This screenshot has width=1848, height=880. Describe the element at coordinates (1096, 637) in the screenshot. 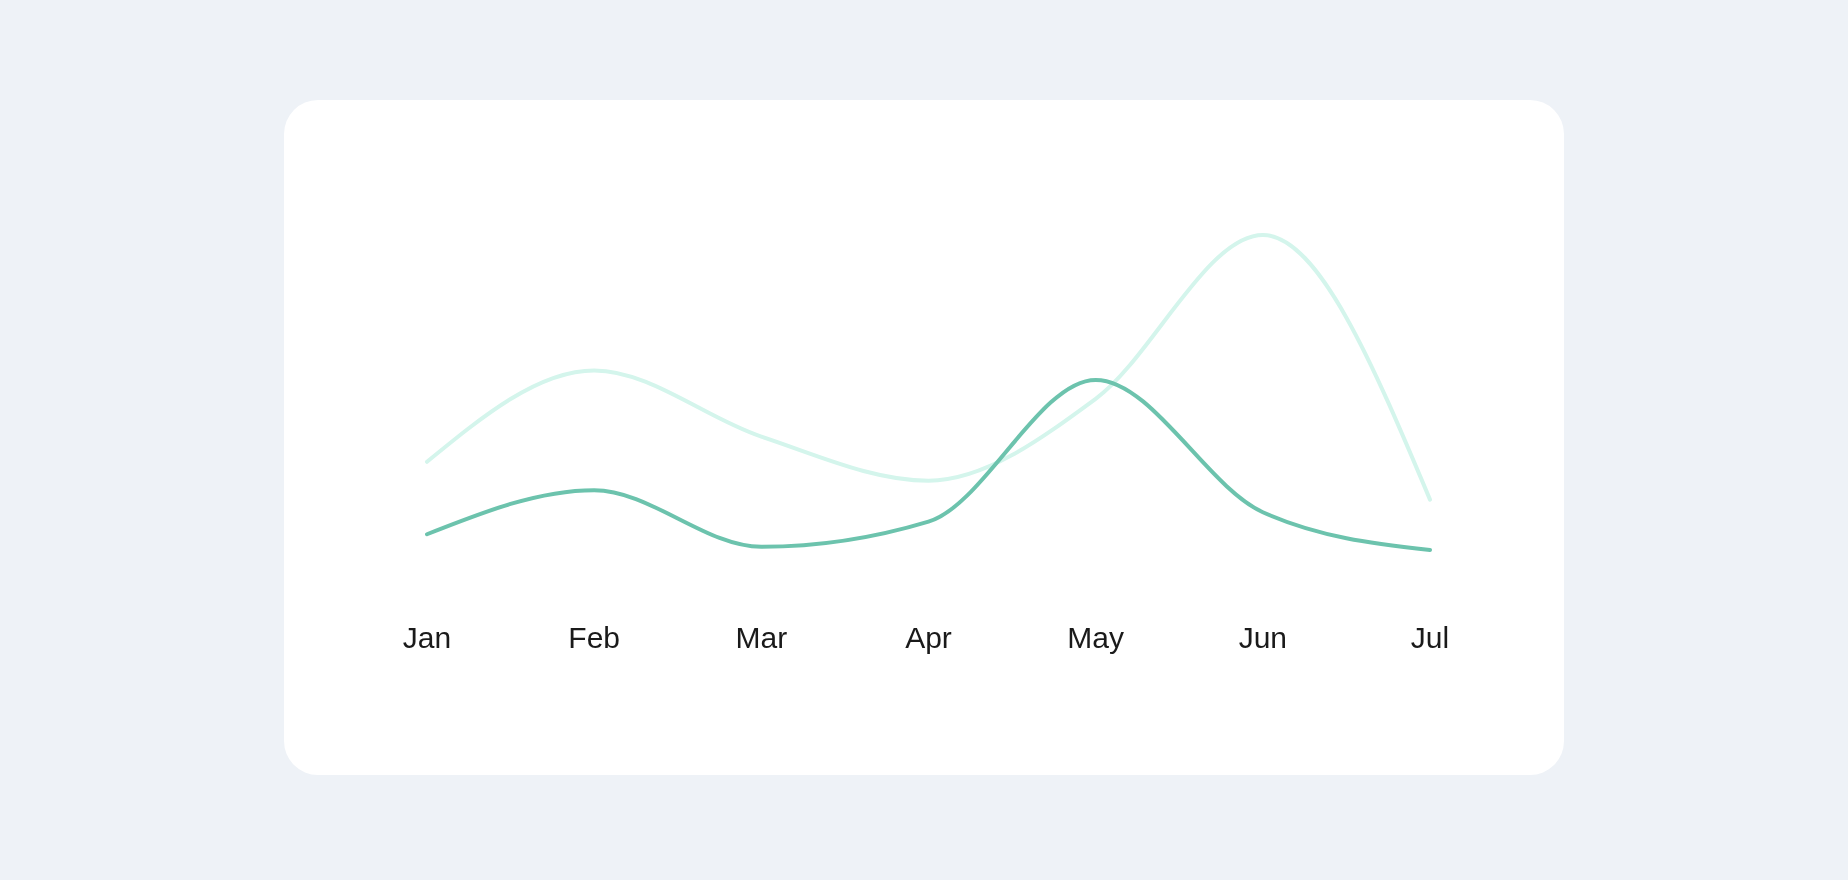

I see `x-tick-label: May` at that location.